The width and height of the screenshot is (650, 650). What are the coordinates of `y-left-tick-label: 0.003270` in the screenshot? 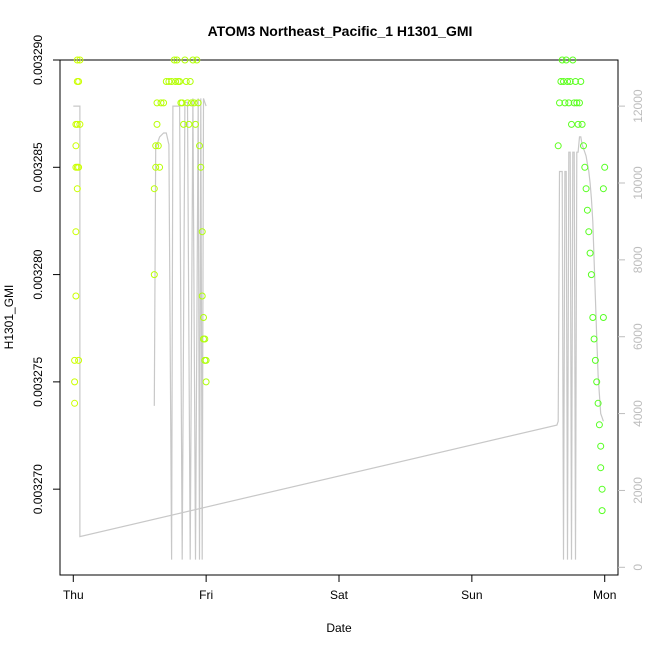 It's located at (38, 489).